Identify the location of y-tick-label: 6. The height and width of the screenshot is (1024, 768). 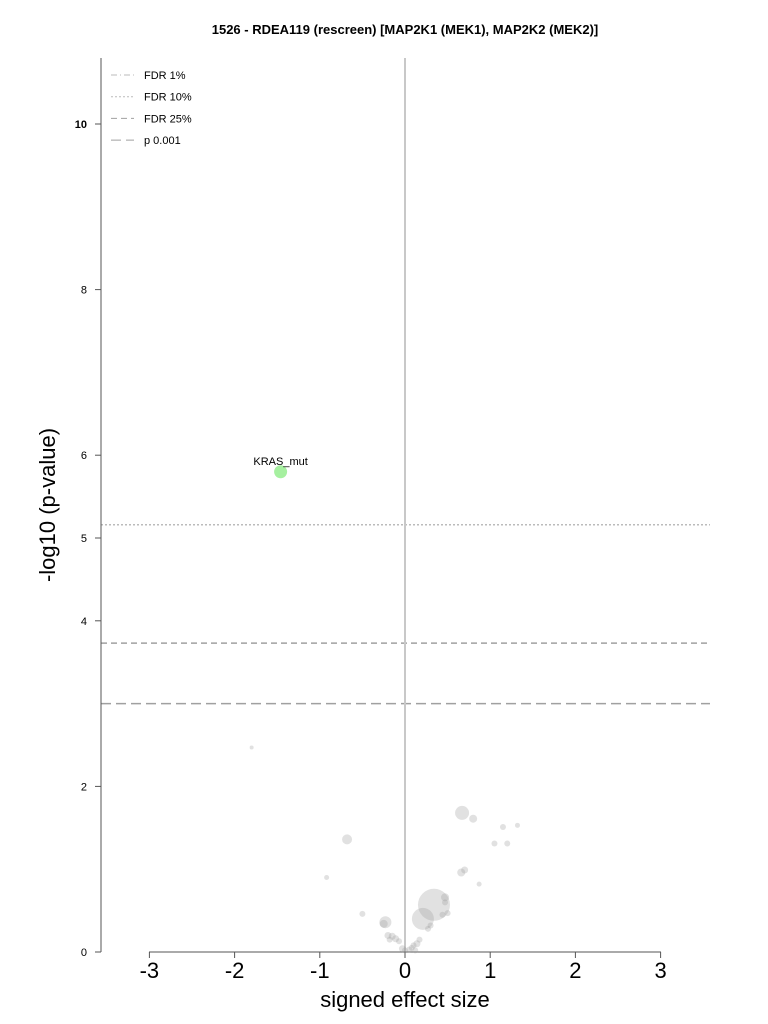
(84, 456).